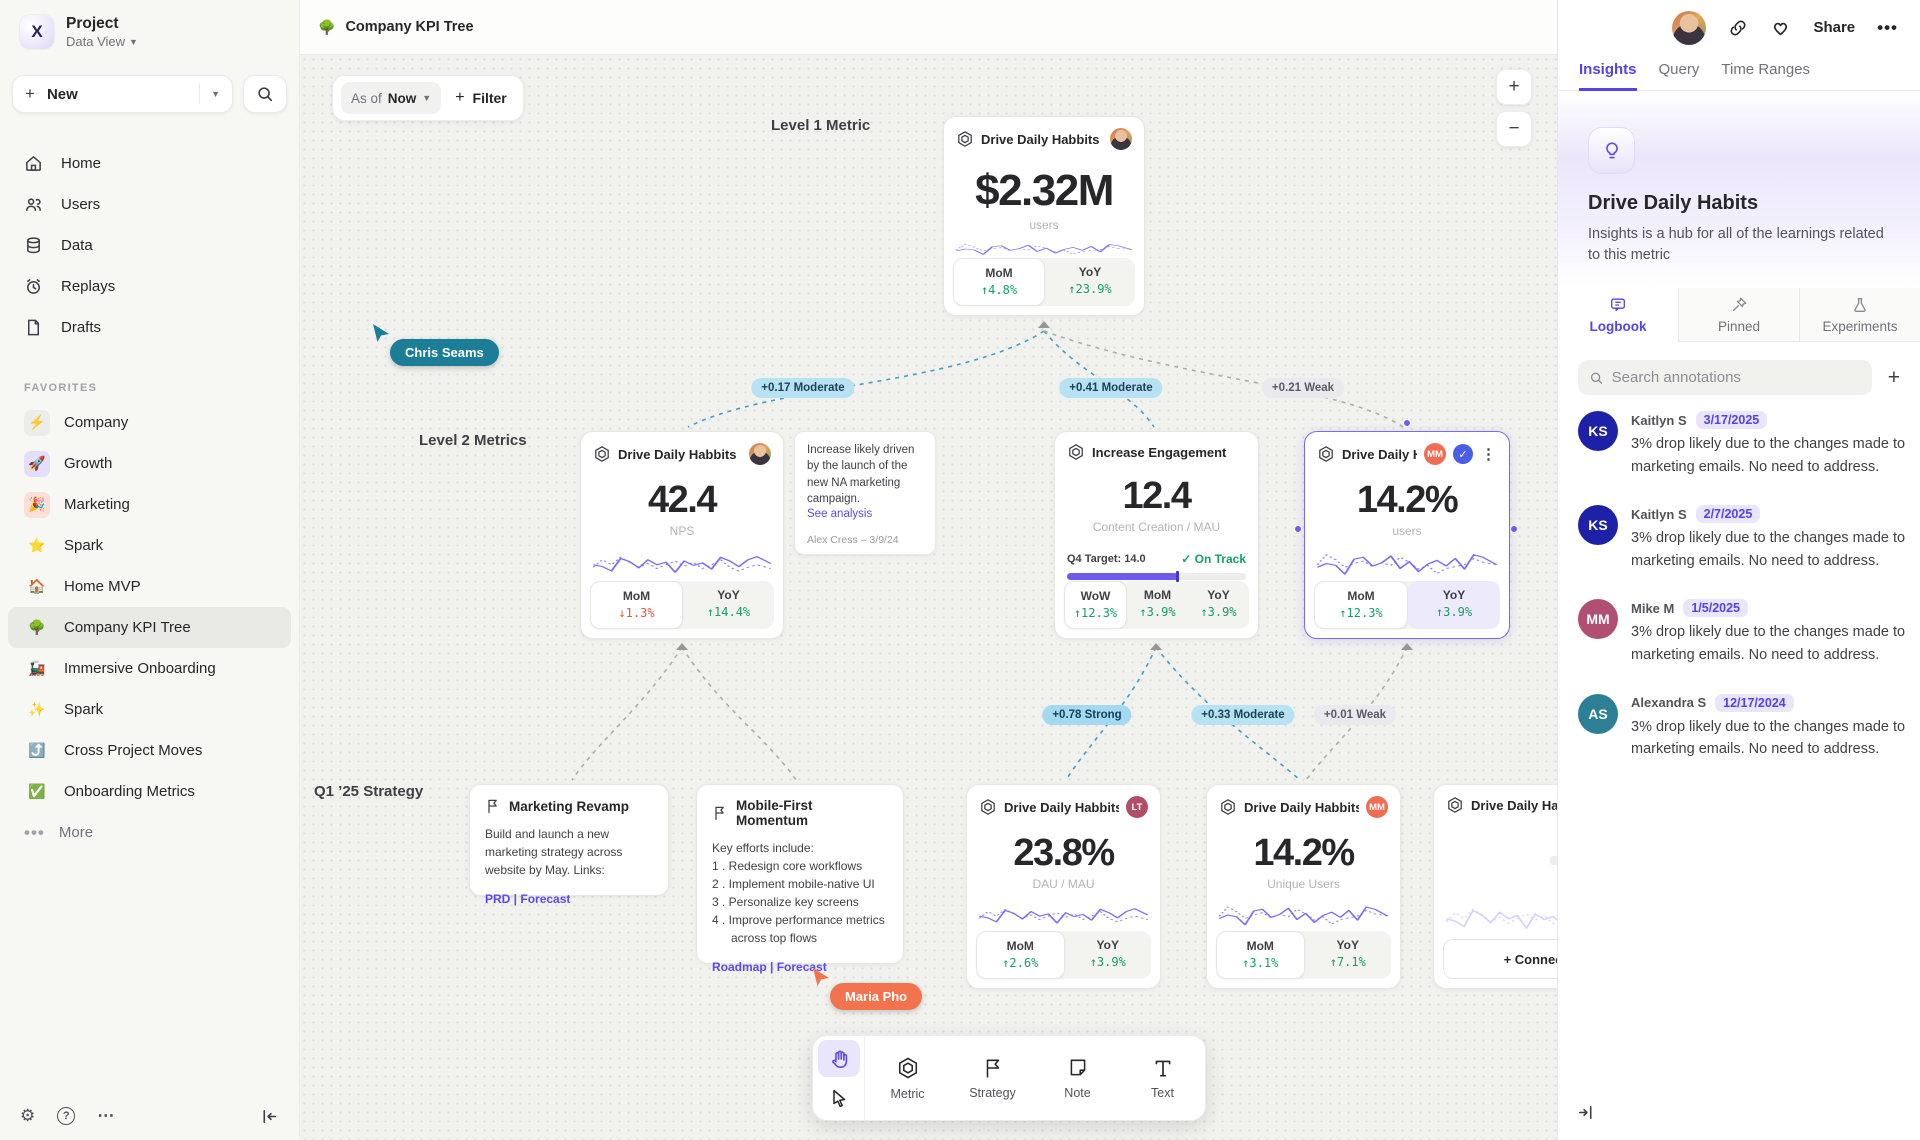 The image size is (1920, 1140). I want to click on see-analysis-link: See analysis, so click(840, 514).